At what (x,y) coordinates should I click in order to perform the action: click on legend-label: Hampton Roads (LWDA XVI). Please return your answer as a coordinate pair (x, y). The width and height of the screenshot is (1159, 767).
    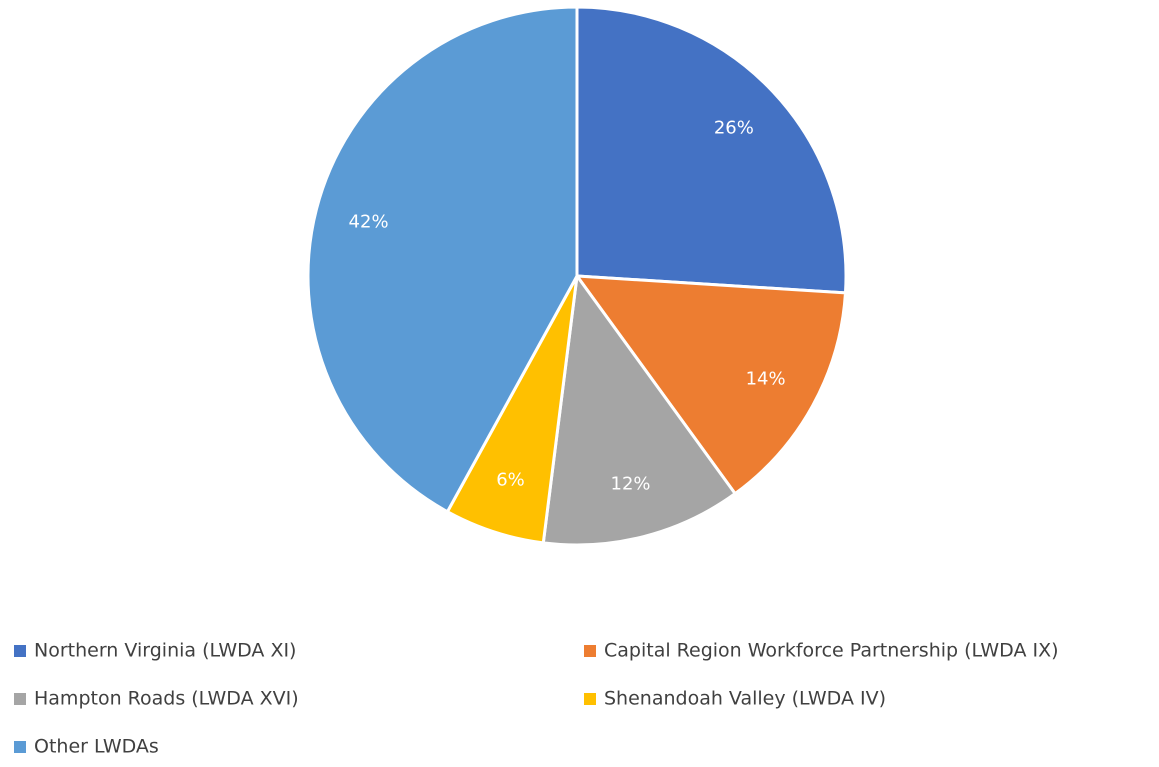
    Looking at the image, I should click on (166, 699).